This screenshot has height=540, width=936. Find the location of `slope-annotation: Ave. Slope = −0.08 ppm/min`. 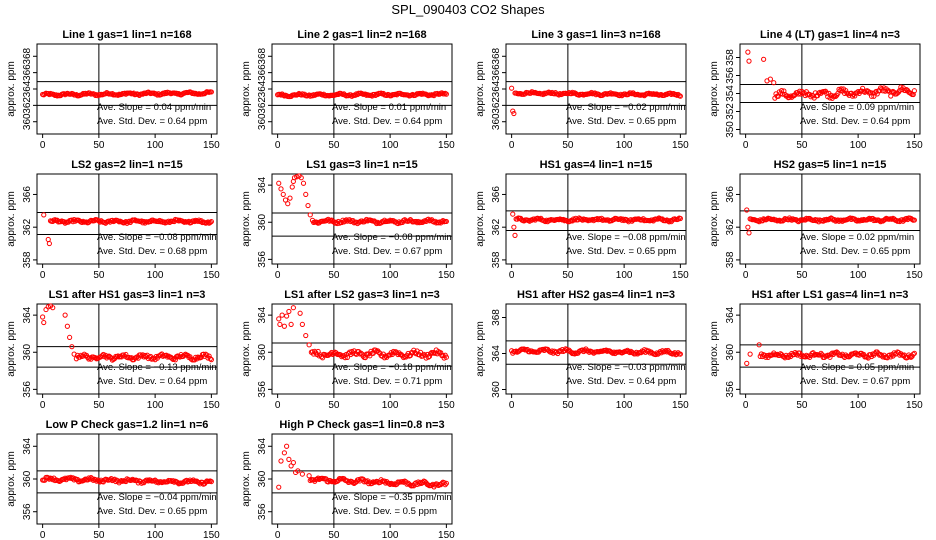

slope-annotation: Ave. Slope = −0.08 ppm/min is located at coordinates (392, 237).